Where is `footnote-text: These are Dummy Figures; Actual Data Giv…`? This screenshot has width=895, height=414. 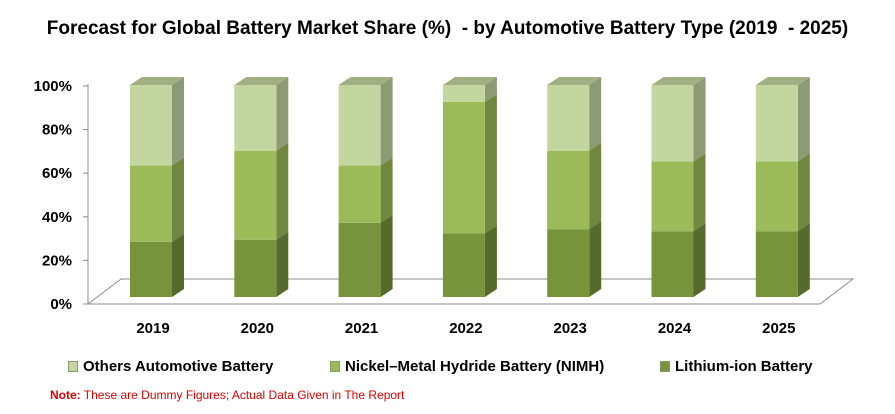 footnote-text: These are Dummy Figures; Actual Data Giv… is located at coordinates (242, 395).